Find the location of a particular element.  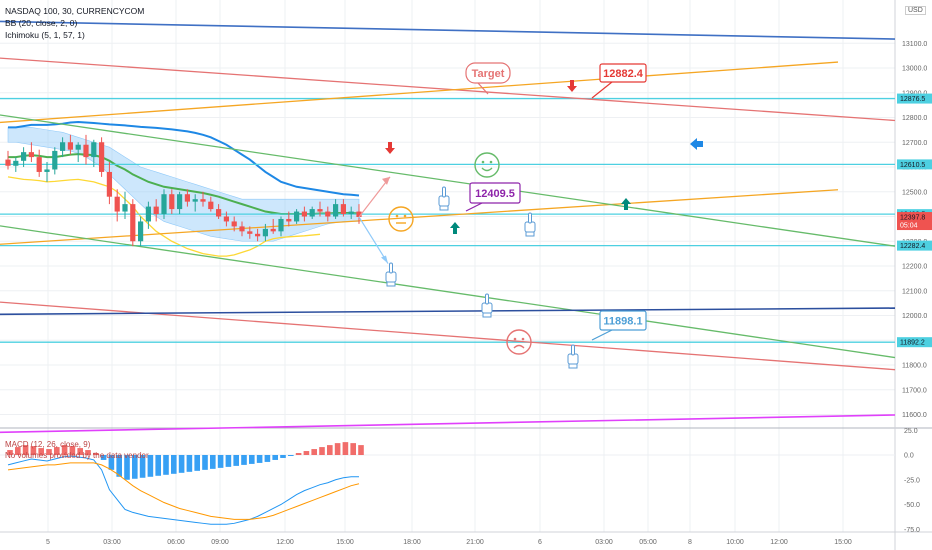

trend-line-red-lower is located at coordinates (448, 336).